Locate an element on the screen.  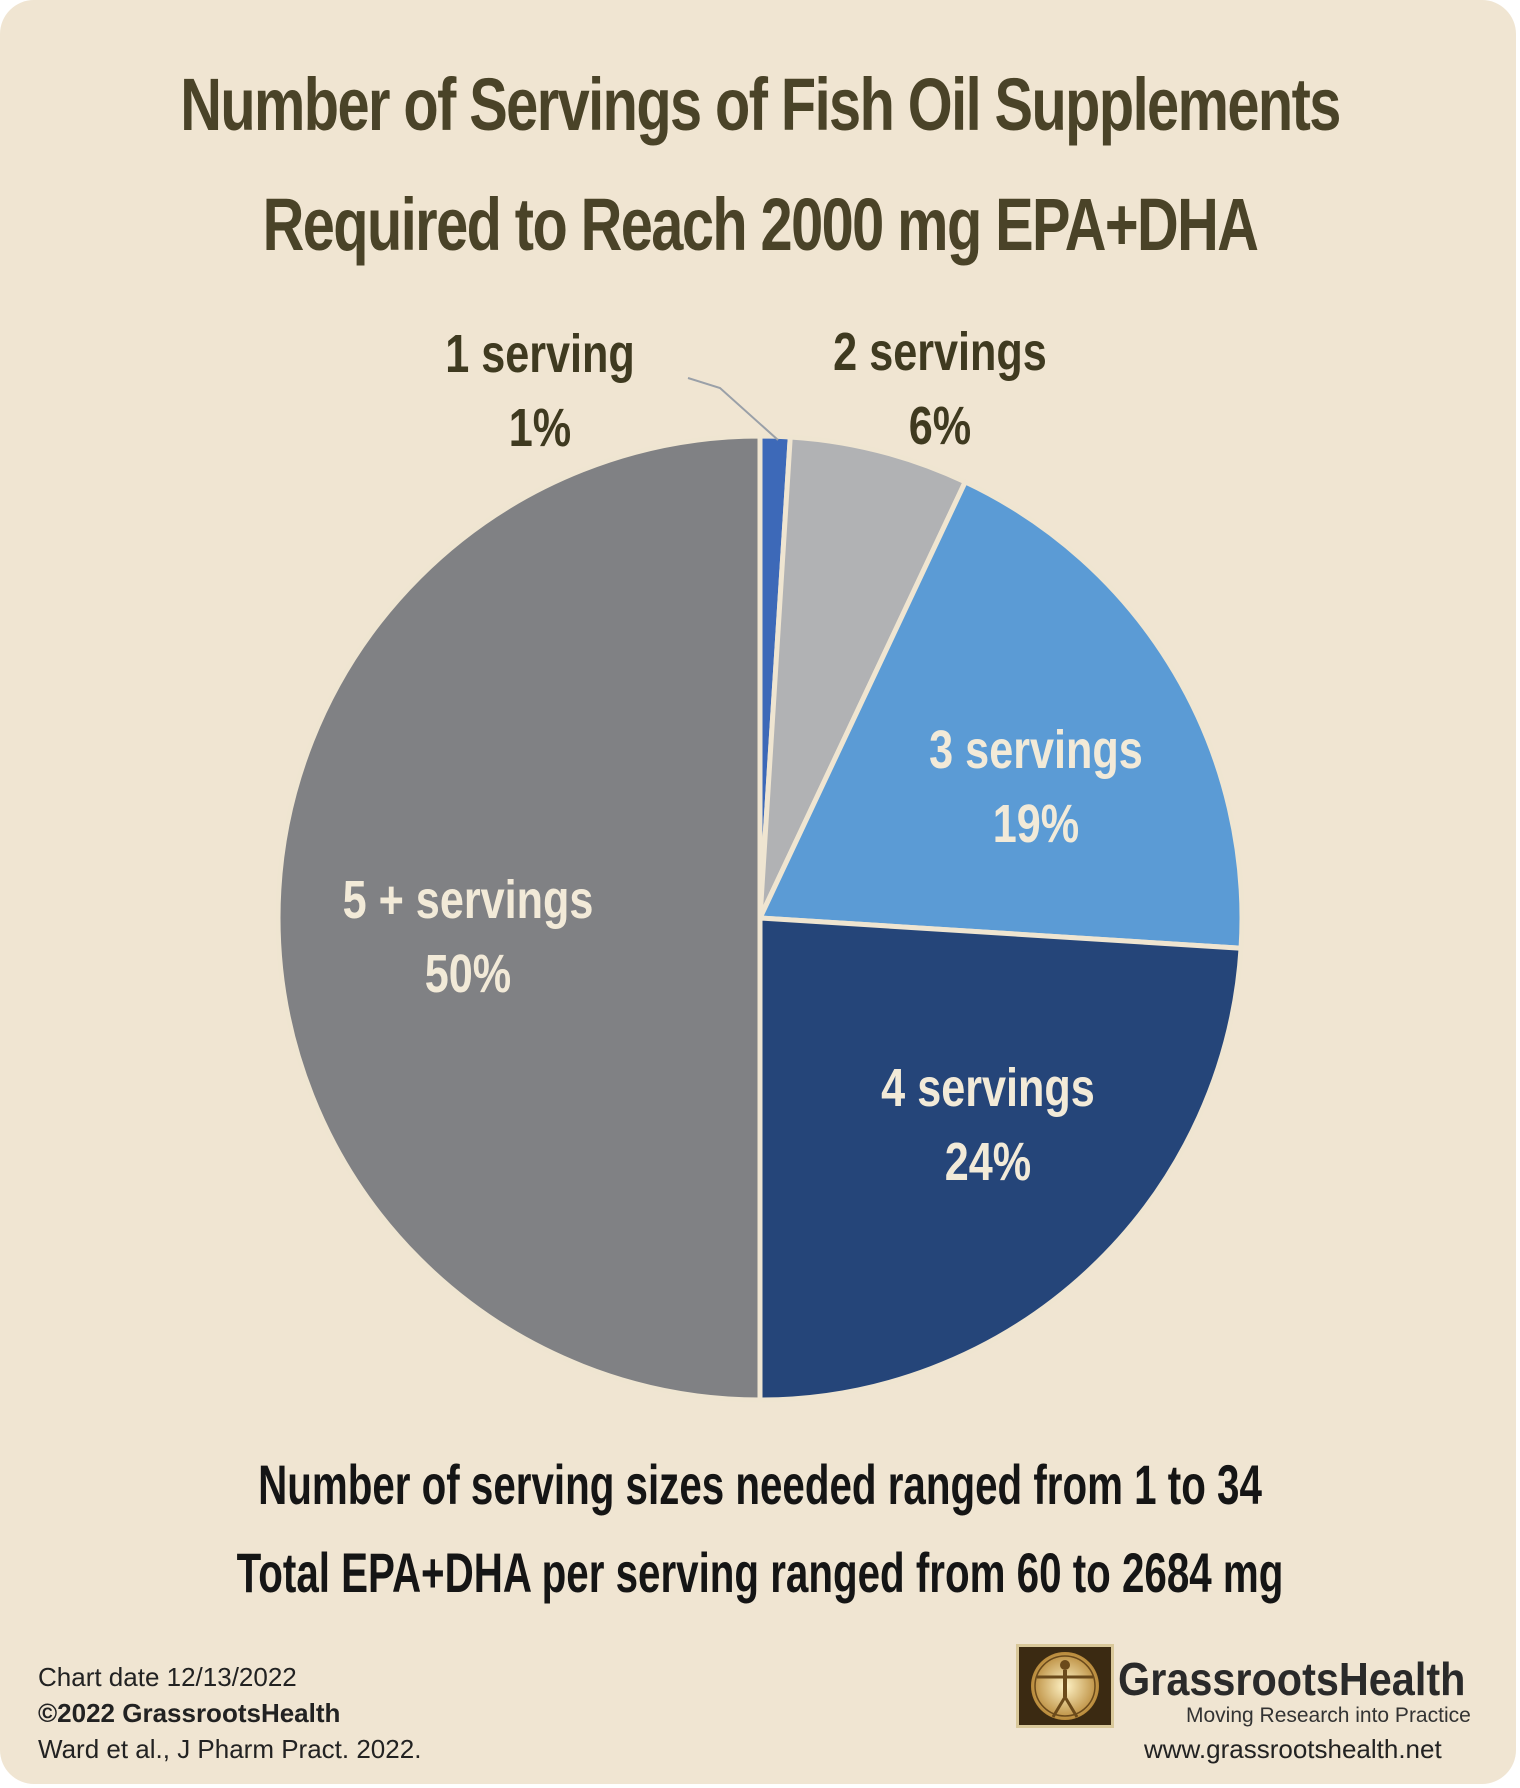
chart-title-line-2: Required to Reach 2000 mg EPA+DHA is located at coordinates (760, 224).